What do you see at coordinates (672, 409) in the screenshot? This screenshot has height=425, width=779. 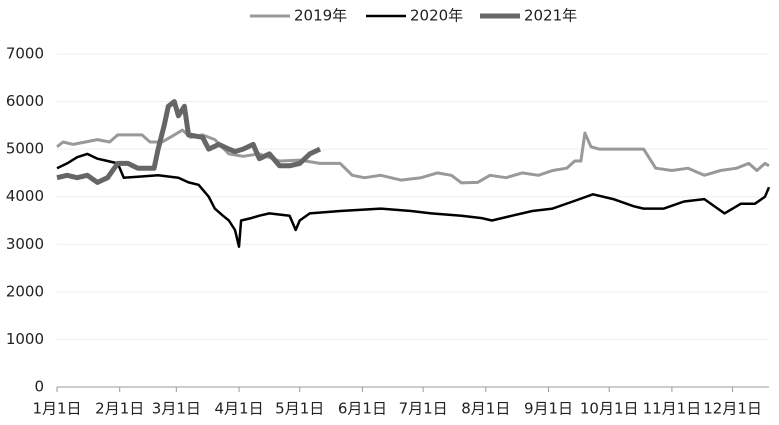 I see `x-tick-label: 11月1日` at bounding box center [672, 409].